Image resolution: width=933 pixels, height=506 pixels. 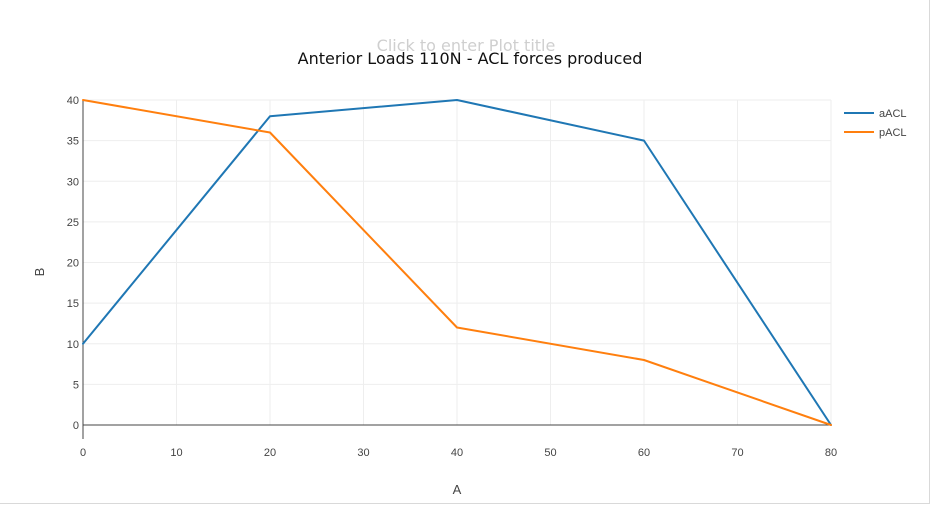 I want to click on x-tick-label: 50, so click(x=550, y=453).